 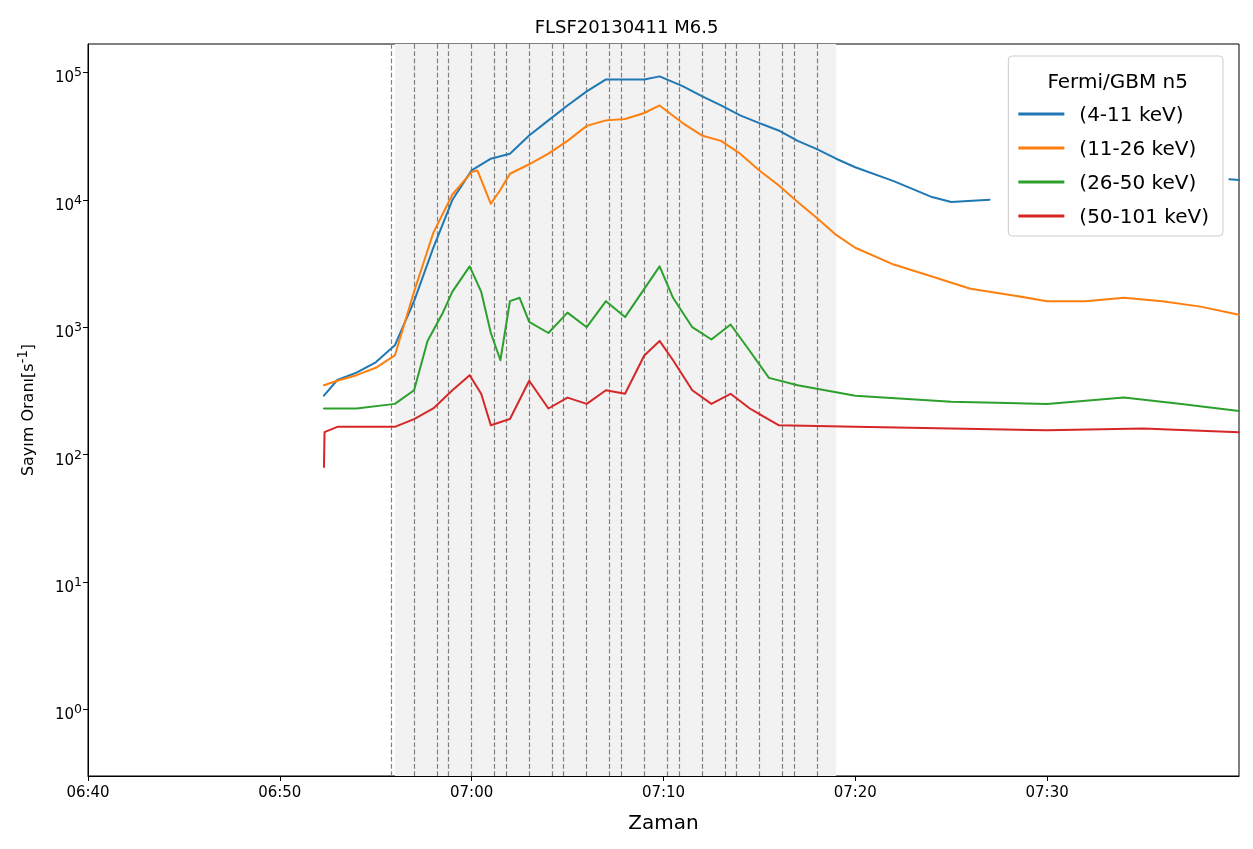 What do you see at coordinates (68, 713) in the screenshot?
I see `y-tick-label: 10$^{0}$` at bounding box center [68, 713].